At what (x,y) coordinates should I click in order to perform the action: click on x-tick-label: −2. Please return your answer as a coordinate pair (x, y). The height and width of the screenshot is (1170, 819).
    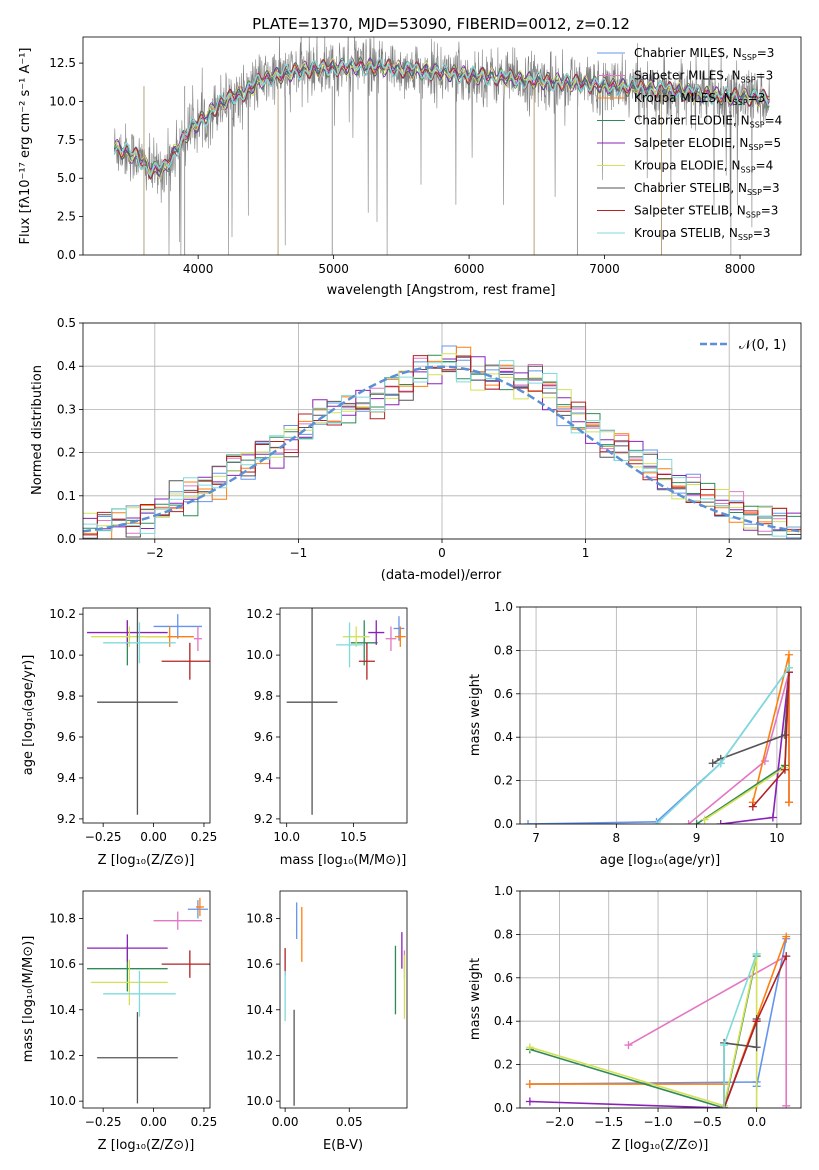
    Looking at the image, I should click on (155, 553).